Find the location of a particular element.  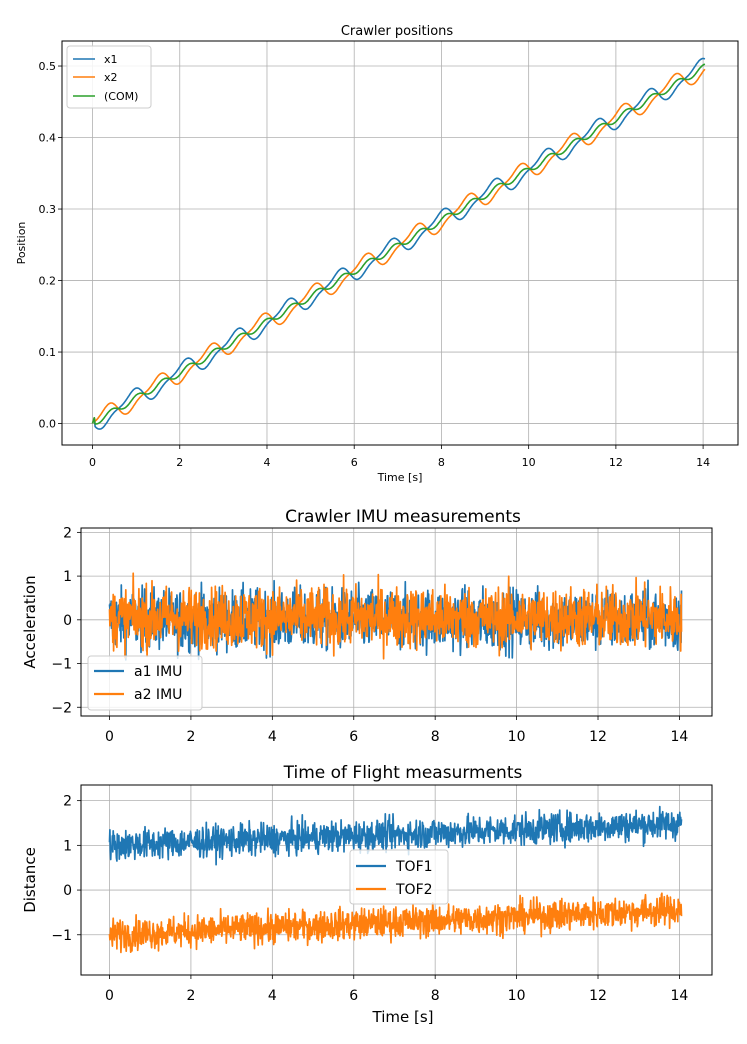

tof-chart-series is located at coordinates (395, 879).